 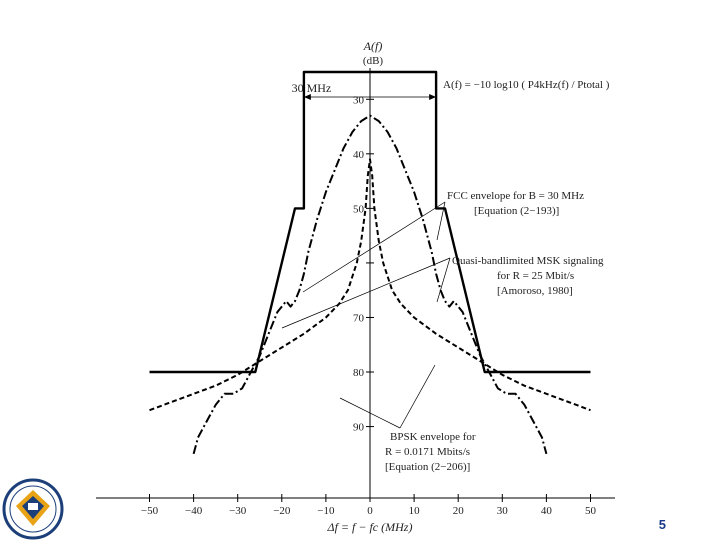 I want to click on x-ticks: −50 −40 −30 −20 −10 0 10 20 30 40 50, so click(x=369, y=505).